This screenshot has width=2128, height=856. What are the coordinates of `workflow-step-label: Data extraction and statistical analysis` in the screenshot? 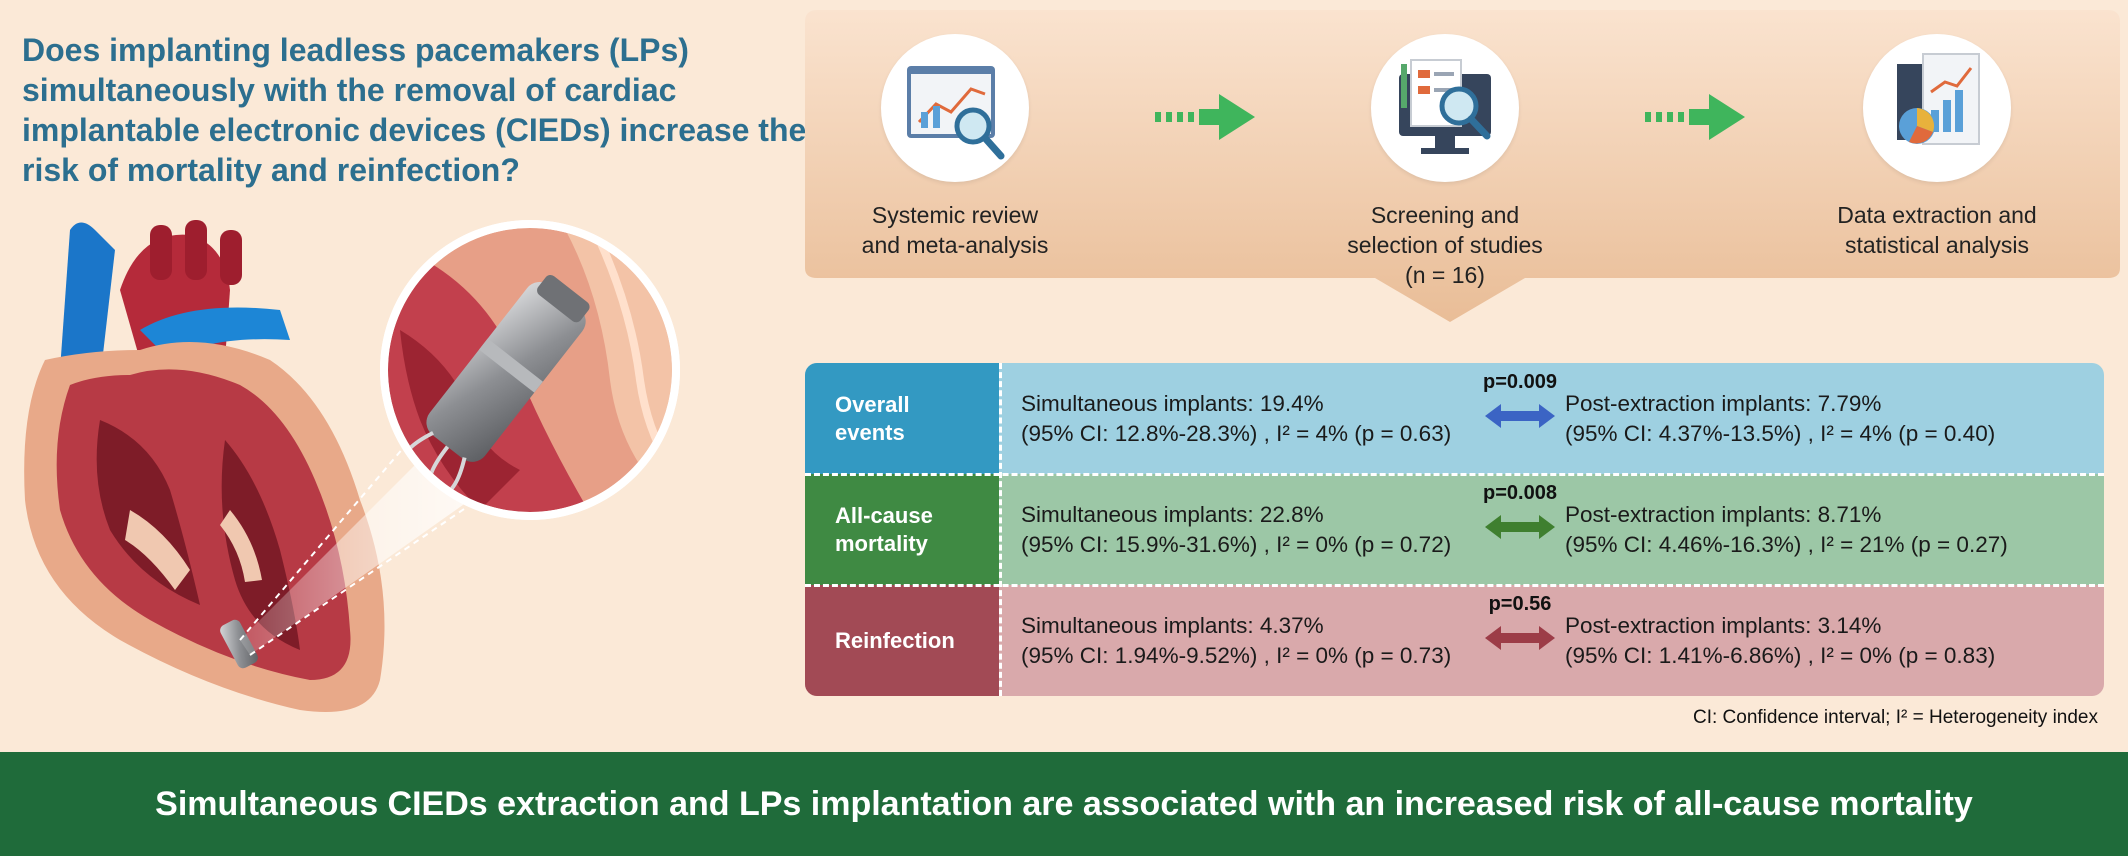 It's located at (1937, 230).